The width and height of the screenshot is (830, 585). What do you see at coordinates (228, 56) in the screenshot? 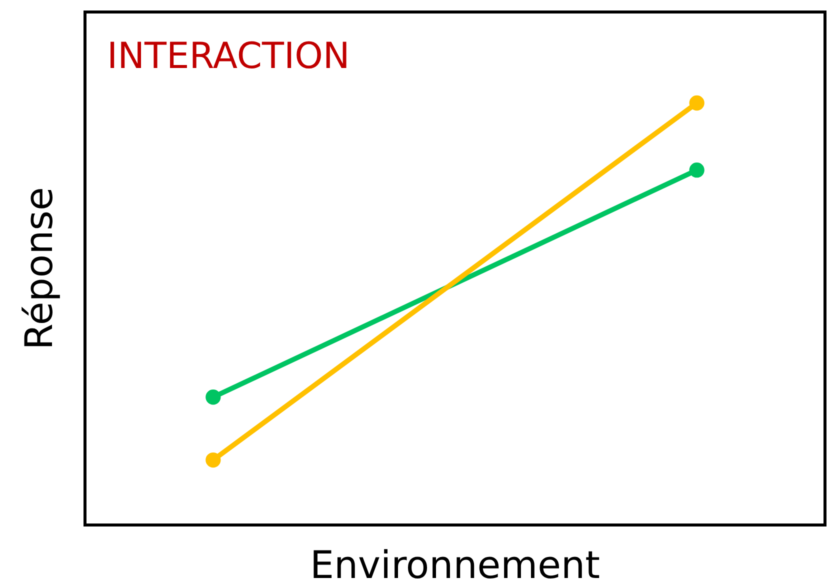
I see `chart-title: INTERACTION` at bounding box center [228, 56].